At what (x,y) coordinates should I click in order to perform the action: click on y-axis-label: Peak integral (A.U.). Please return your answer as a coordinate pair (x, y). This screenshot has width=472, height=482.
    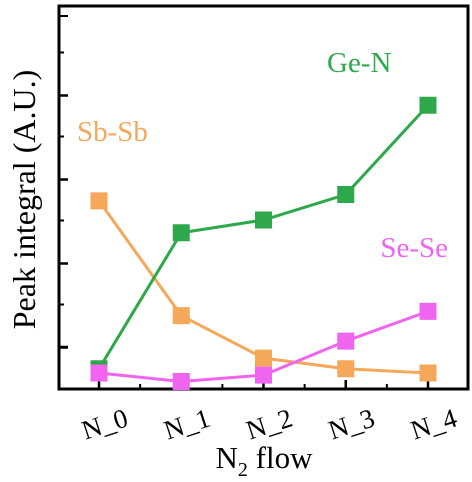
    Looking at the image, I should click on (24, 199).